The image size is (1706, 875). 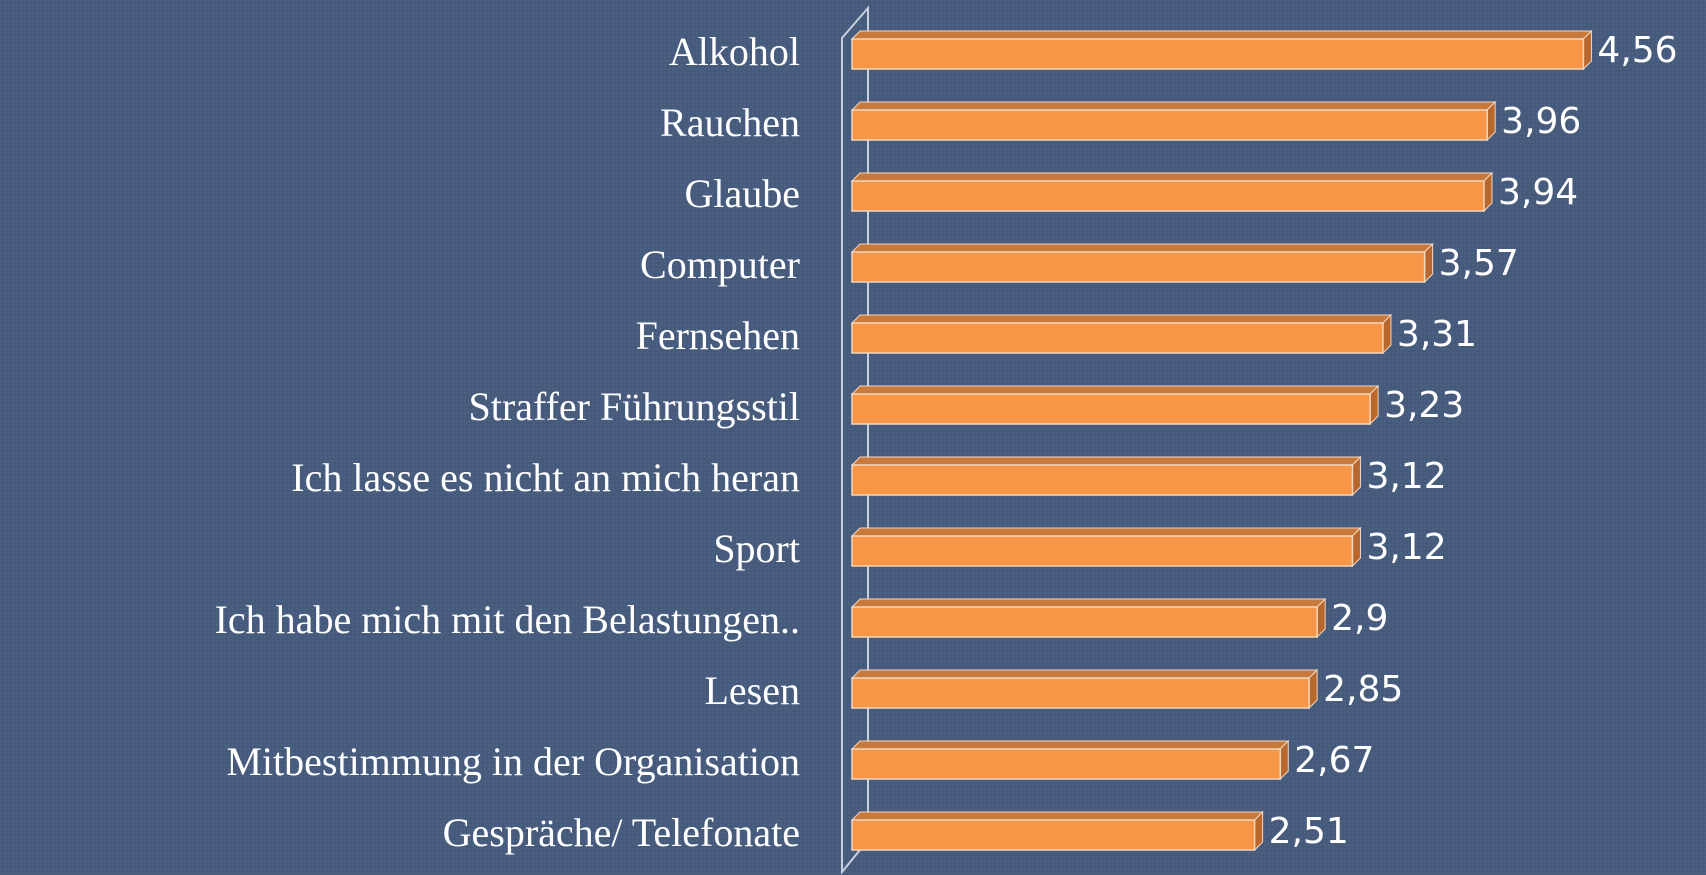 What do you see at coordinates (1538, 192) in the screenshot?
I see `value-label: 3,94` at bounding box center [1538, 192].